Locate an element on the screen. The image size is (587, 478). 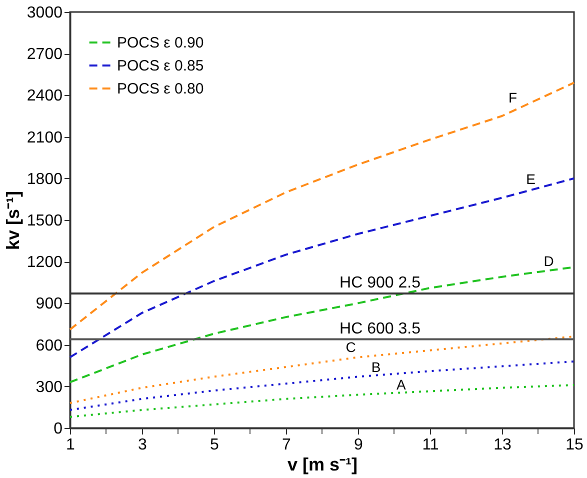
annotation: C is located at coordinates (351, 346).